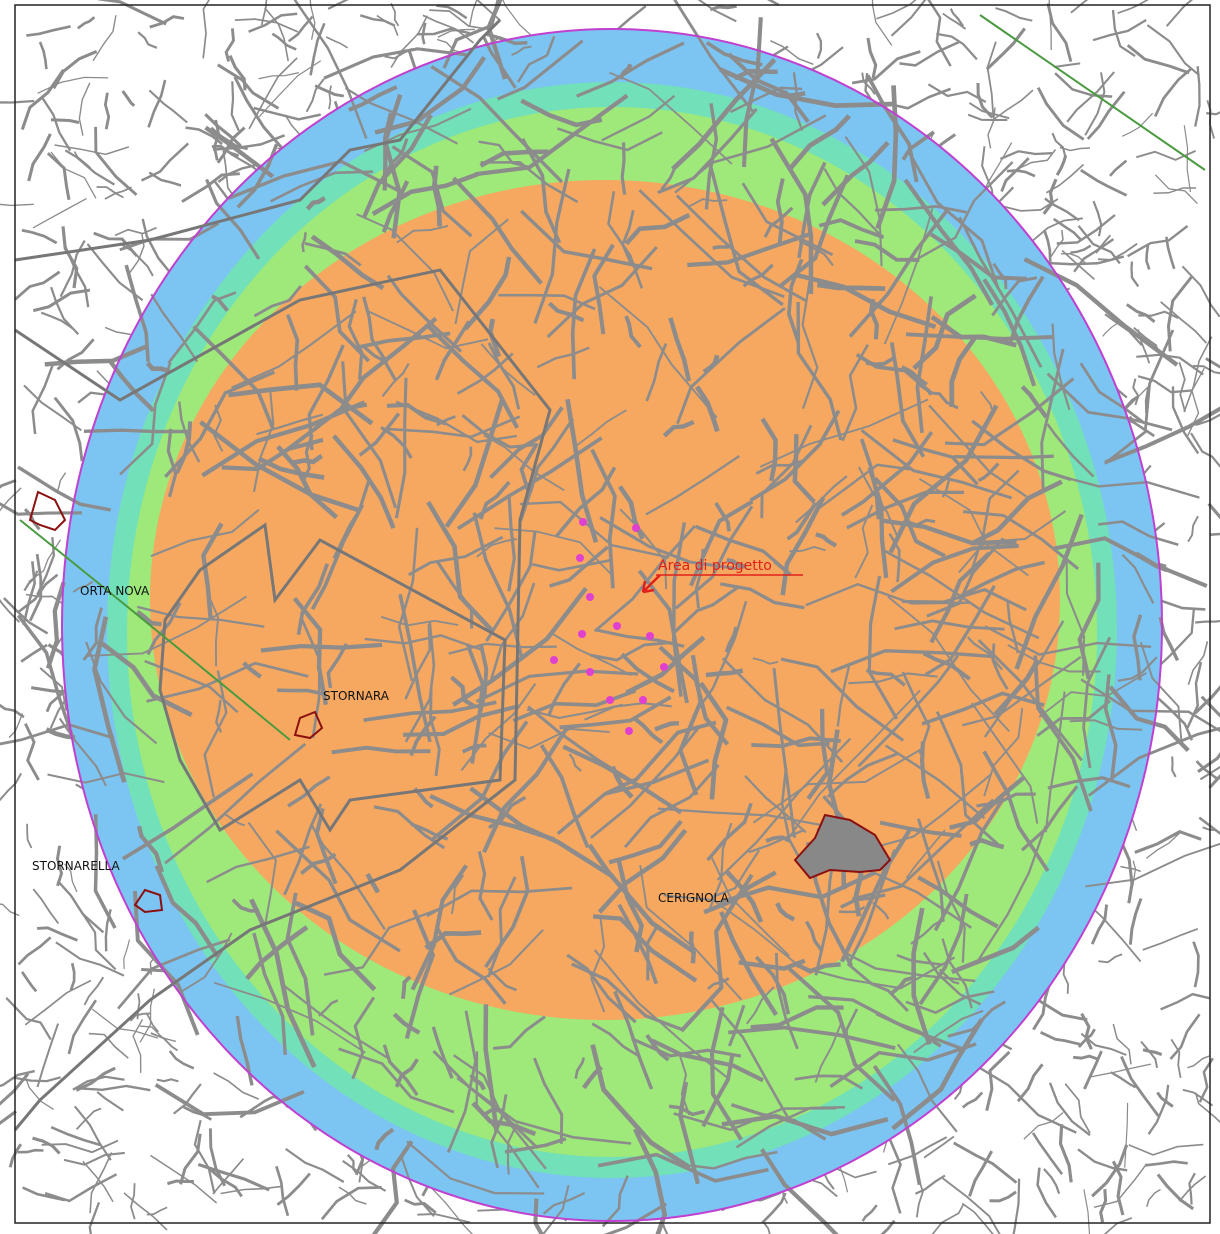 Image resolution: width=1220 pixels, height=1234 pixels. What do you see at coordinates (308, 725) in the screenshot?
I see `town-outline` at bounding box center [308, 725].